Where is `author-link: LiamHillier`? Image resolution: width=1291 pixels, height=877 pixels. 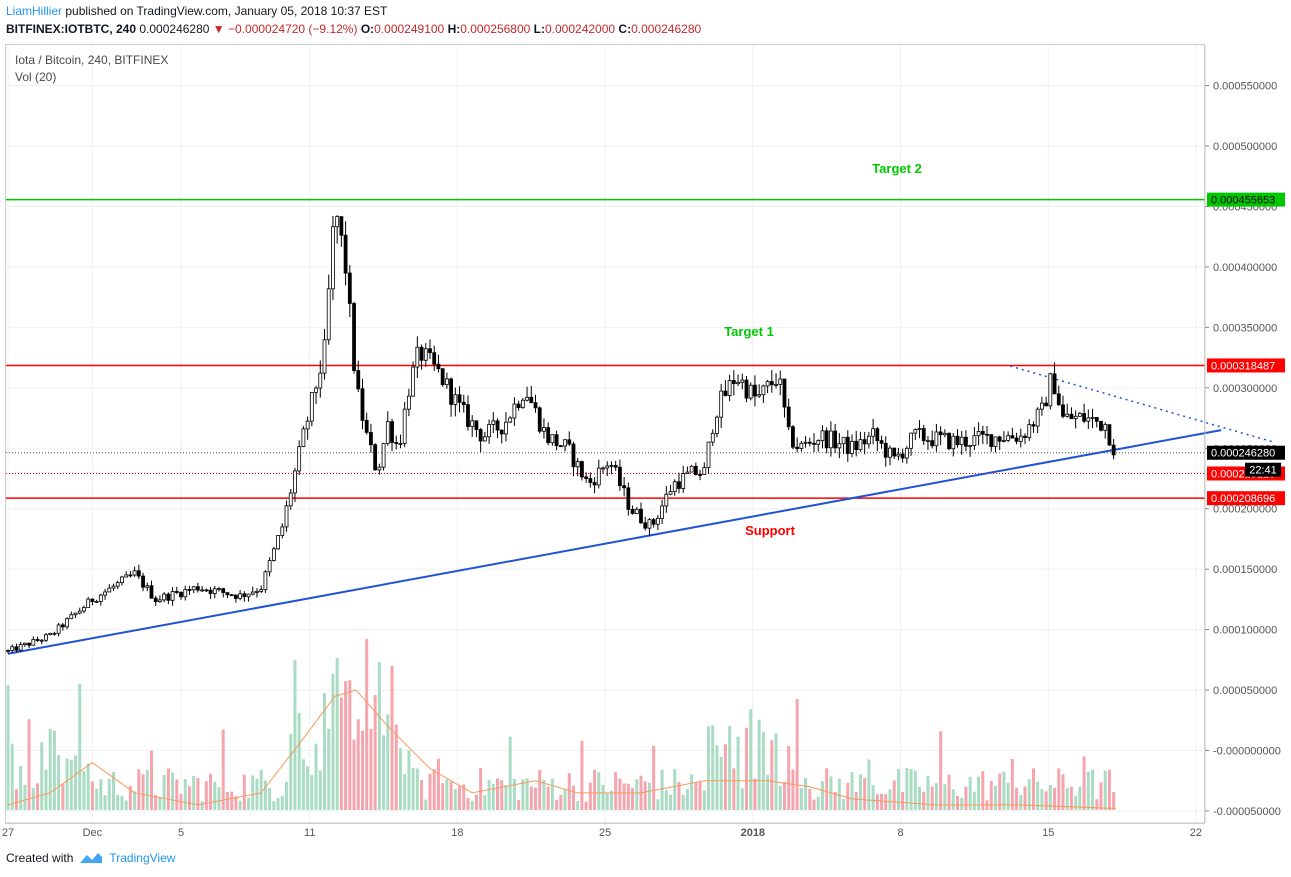 author-link: LiamHillier is located at coordinates (34, 11).